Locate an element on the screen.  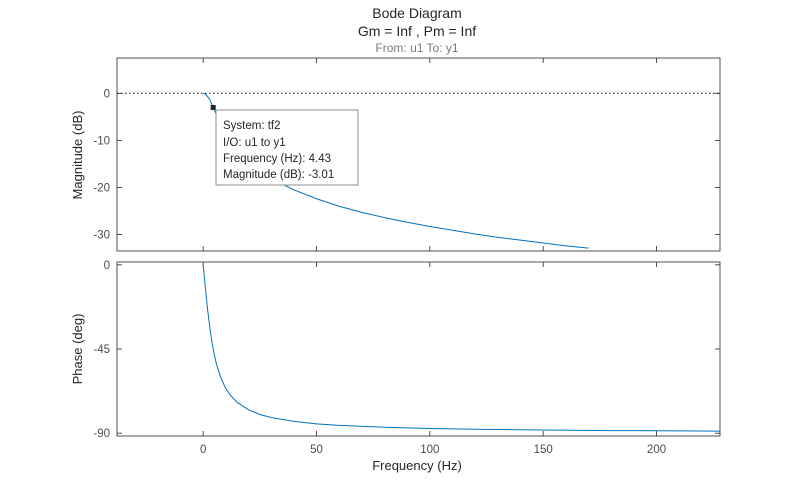
datatip-io: I/O: u1 to y1 is located at coordinates (254, 143).